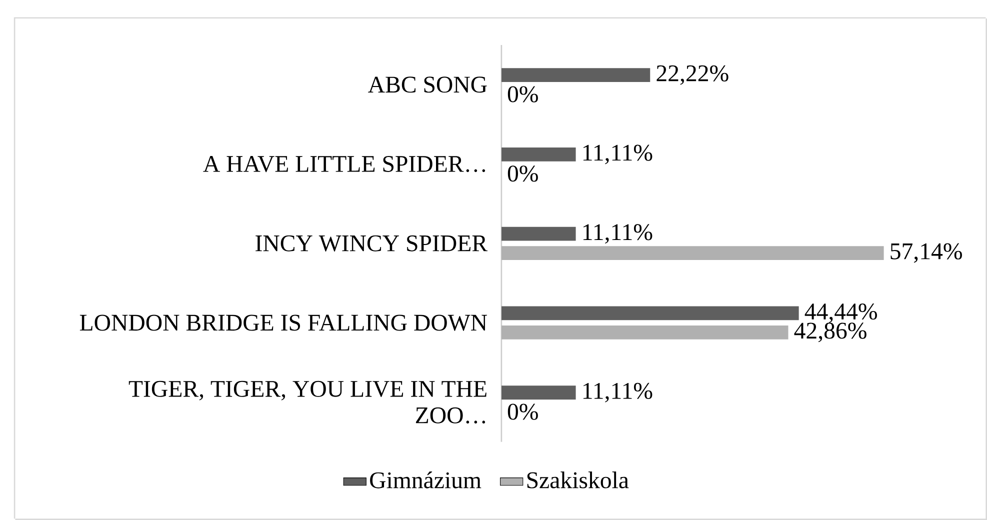  What do you see at coordinates (283, 322) in the screenshot?
I see `y-tick-label: LONDON BRIDGE IS FALLING DOWN` at bounding box center [283, 322].